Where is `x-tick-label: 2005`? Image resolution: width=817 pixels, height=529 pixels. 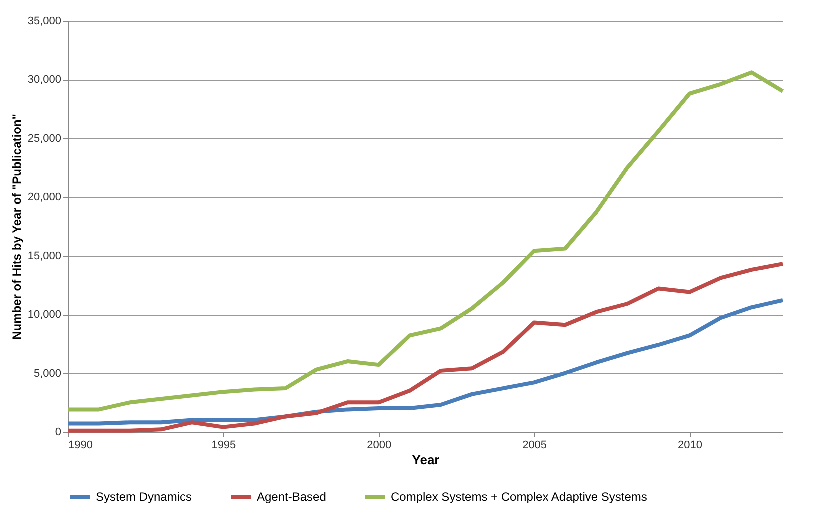 x-tick-label: 2005 is located at coordinates (535, 446).